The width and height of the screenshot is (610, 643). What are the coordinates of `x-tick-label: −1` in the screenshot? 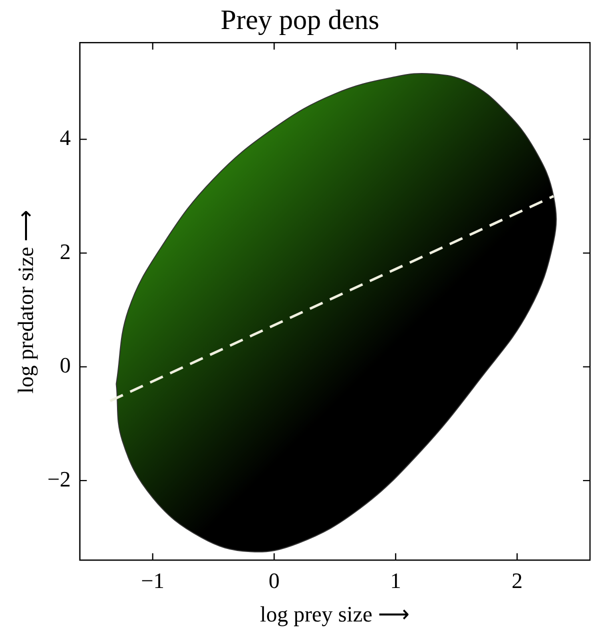 It's located at (152, 581).